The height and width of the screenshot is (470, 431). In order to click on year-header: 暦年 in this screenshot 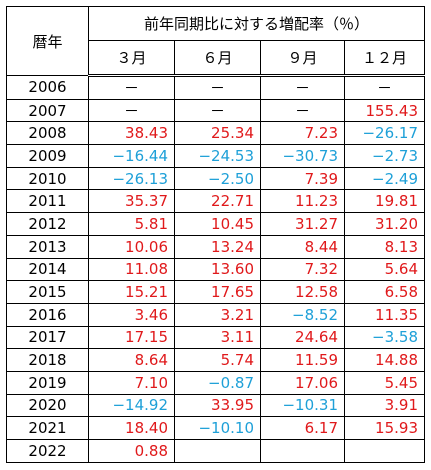, I will do `click(47, 41)`.